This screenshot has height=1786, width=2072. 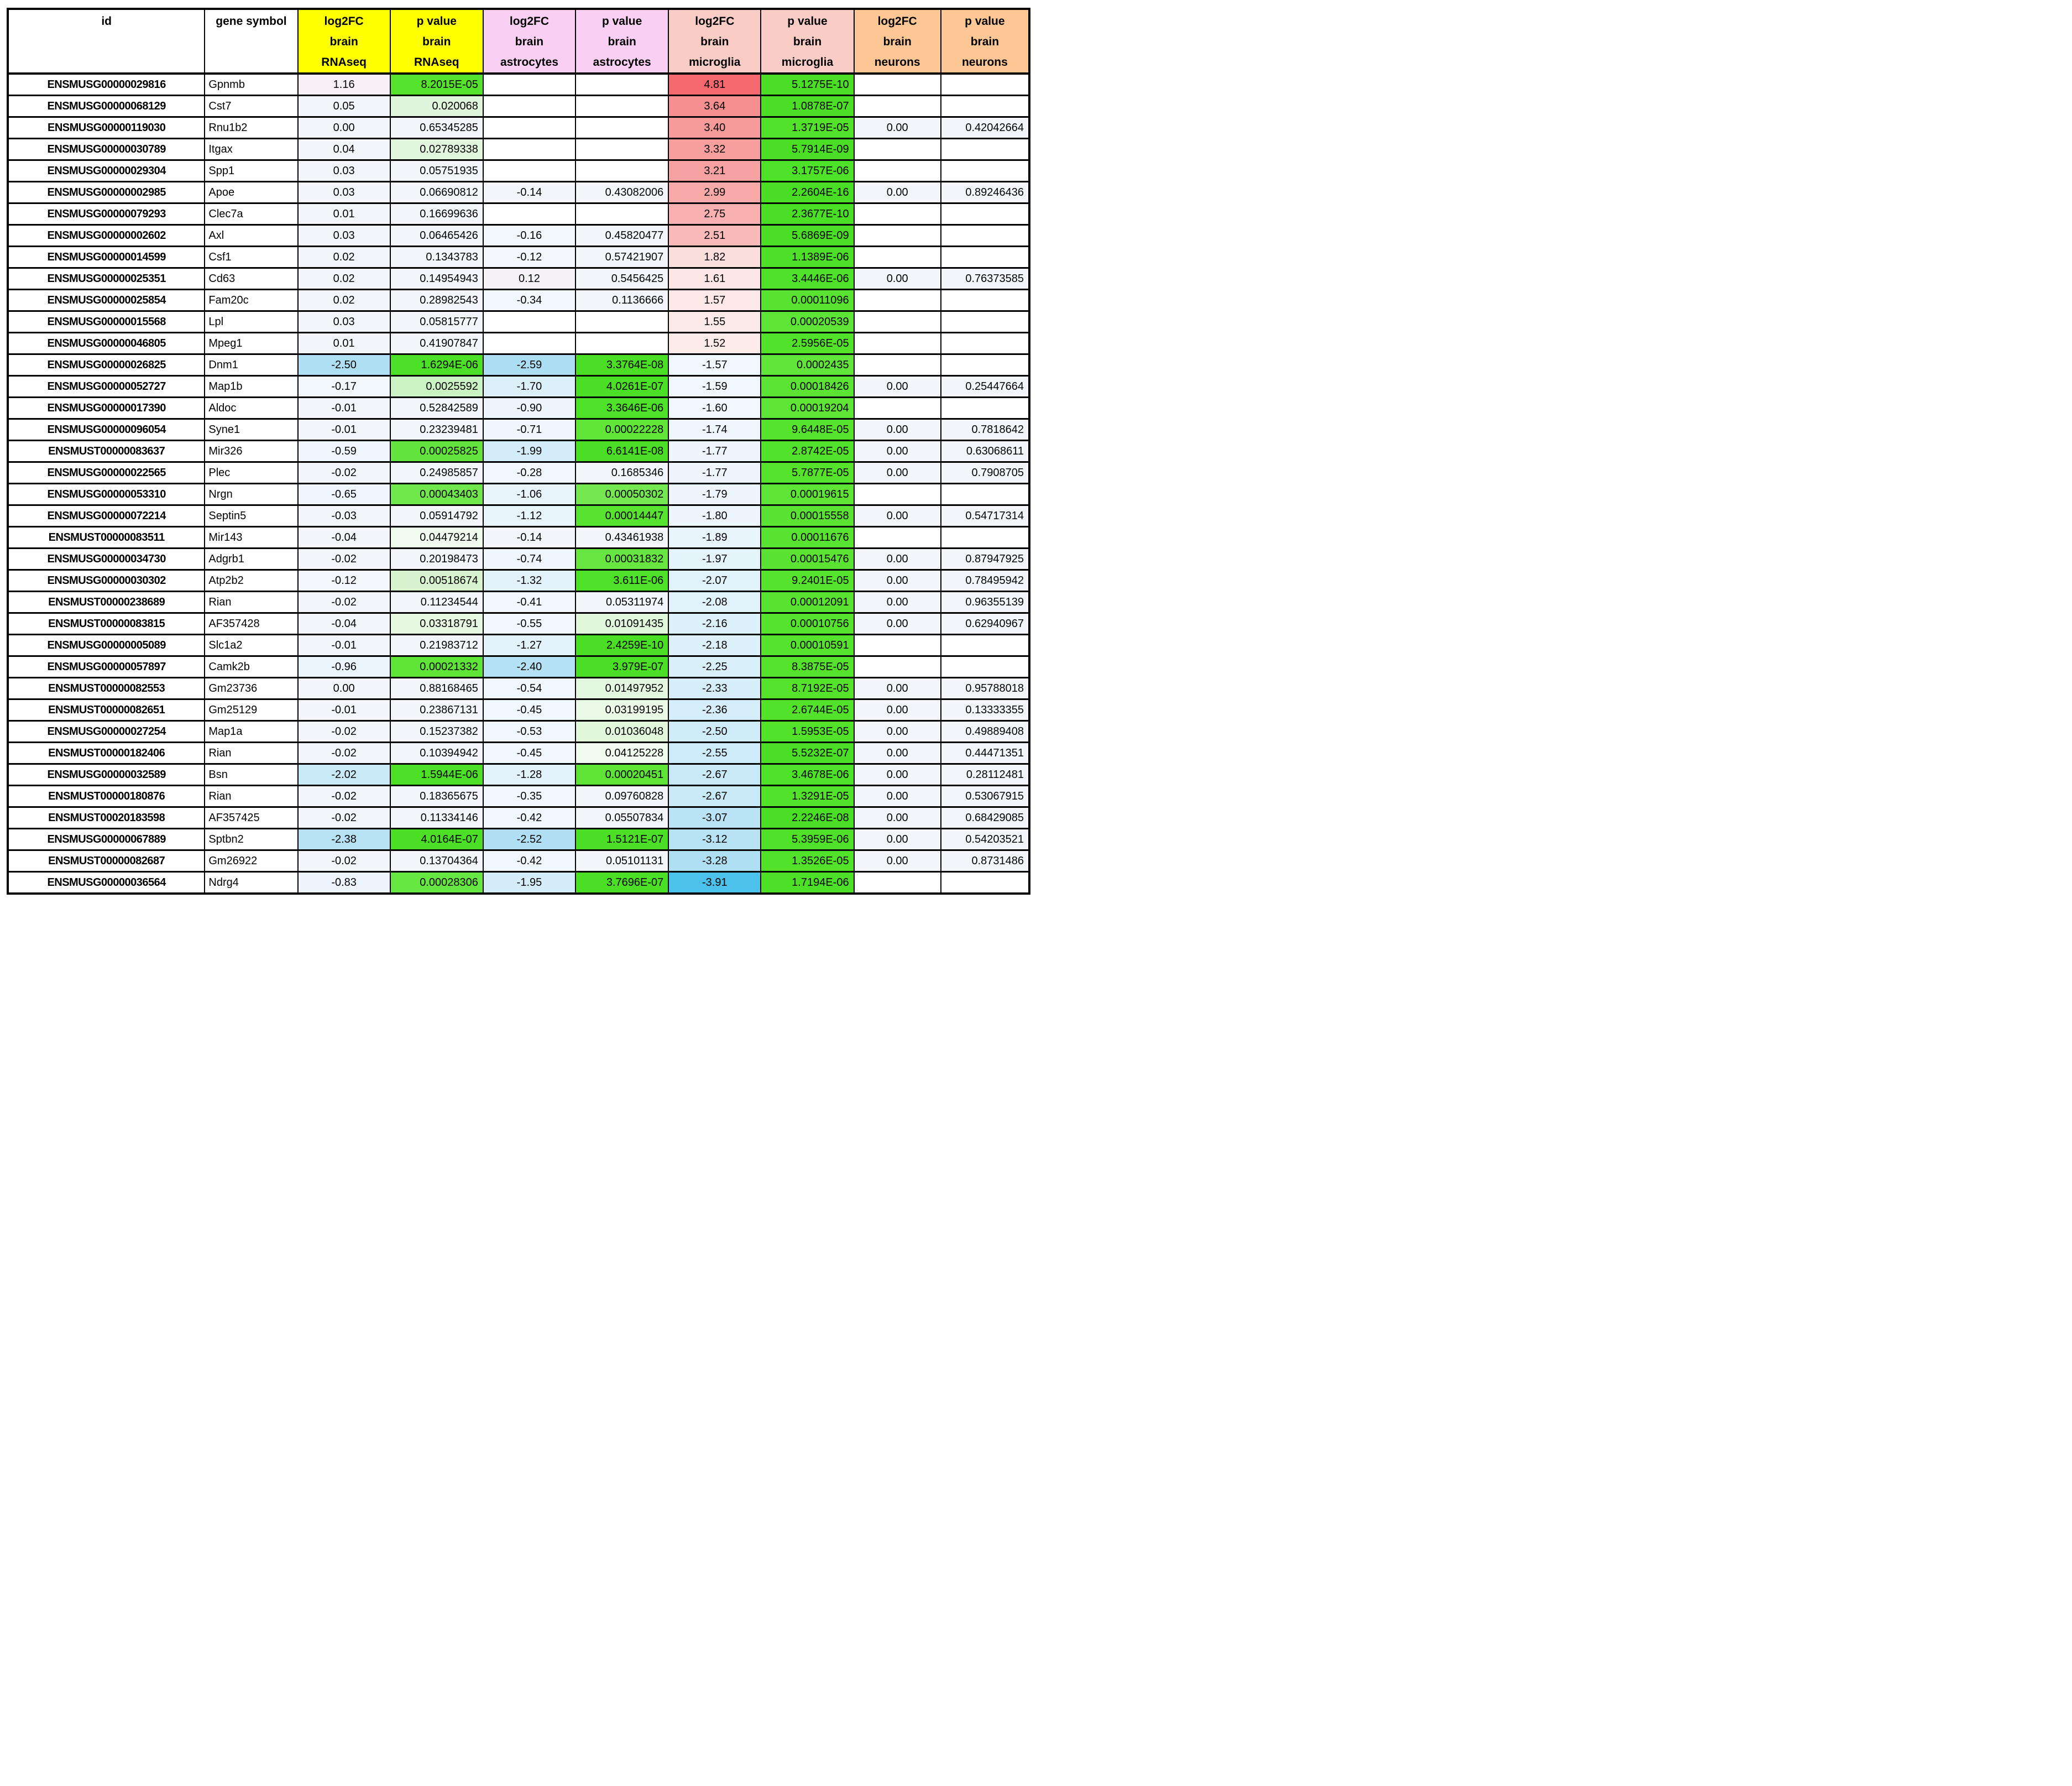 What do you see at coordinates (436, 688) in the screenshot?
I see `cell-pvalue-brain-rnaseq: 0.88168465` at bounding box center [436, 688].